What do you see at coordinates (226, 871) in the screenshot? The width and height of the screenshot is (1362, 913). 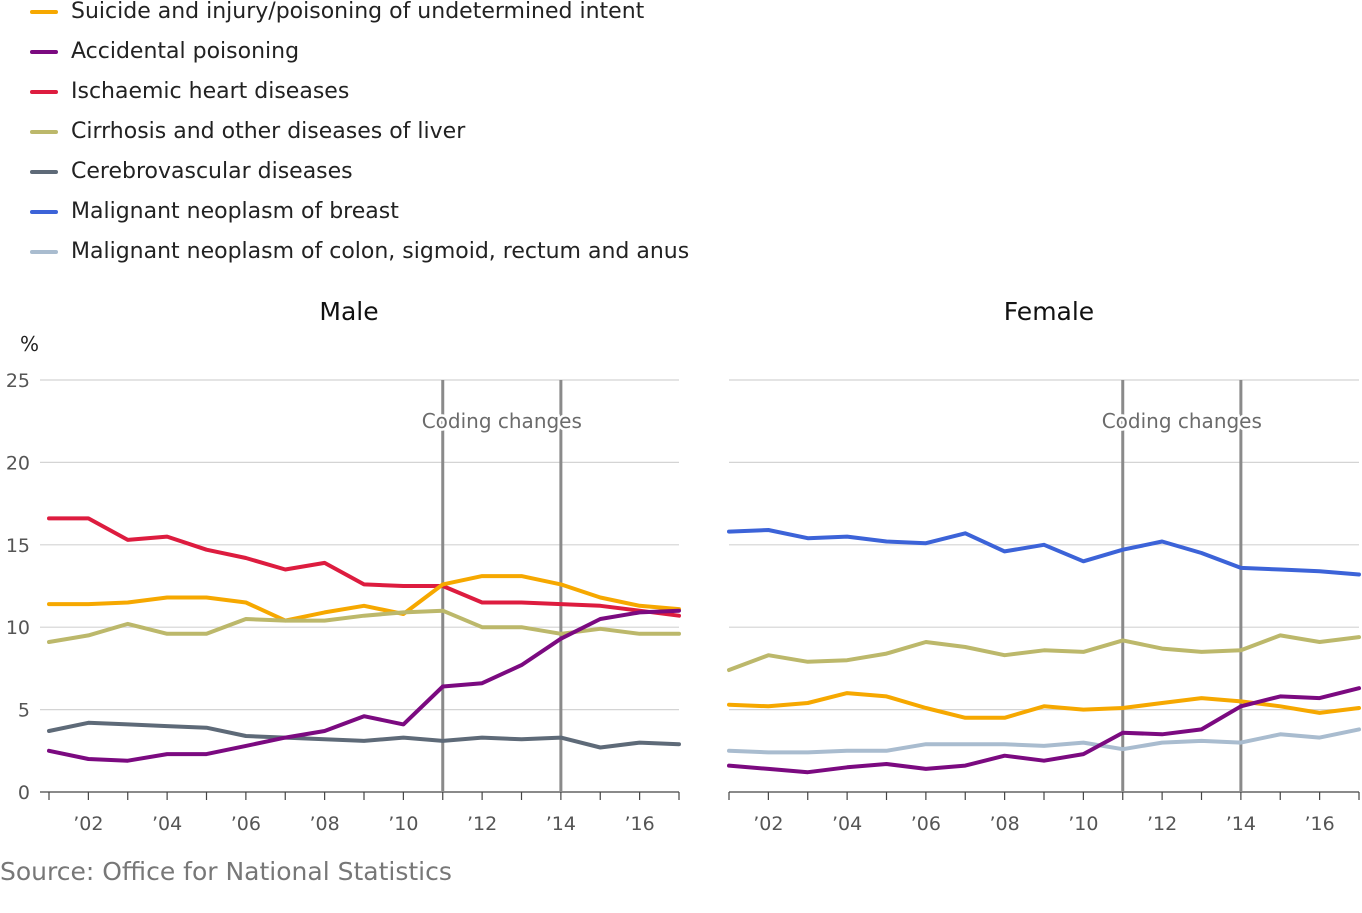 I see `source-note: Source: Office for National Statistics` at bounding box center [226, 871].